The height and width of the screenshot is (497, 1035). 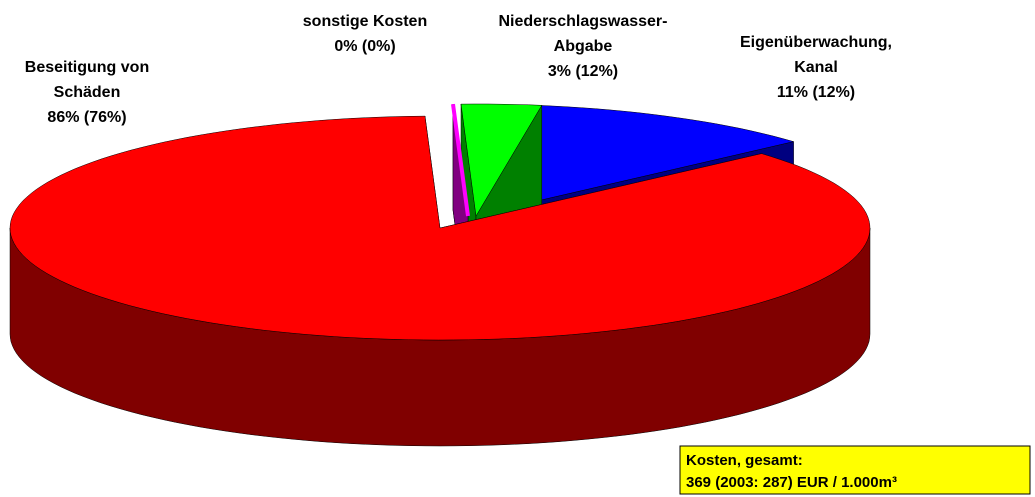 I want to click on annotation-line: Kosten, gesamt:, so click(x=744, y=460).